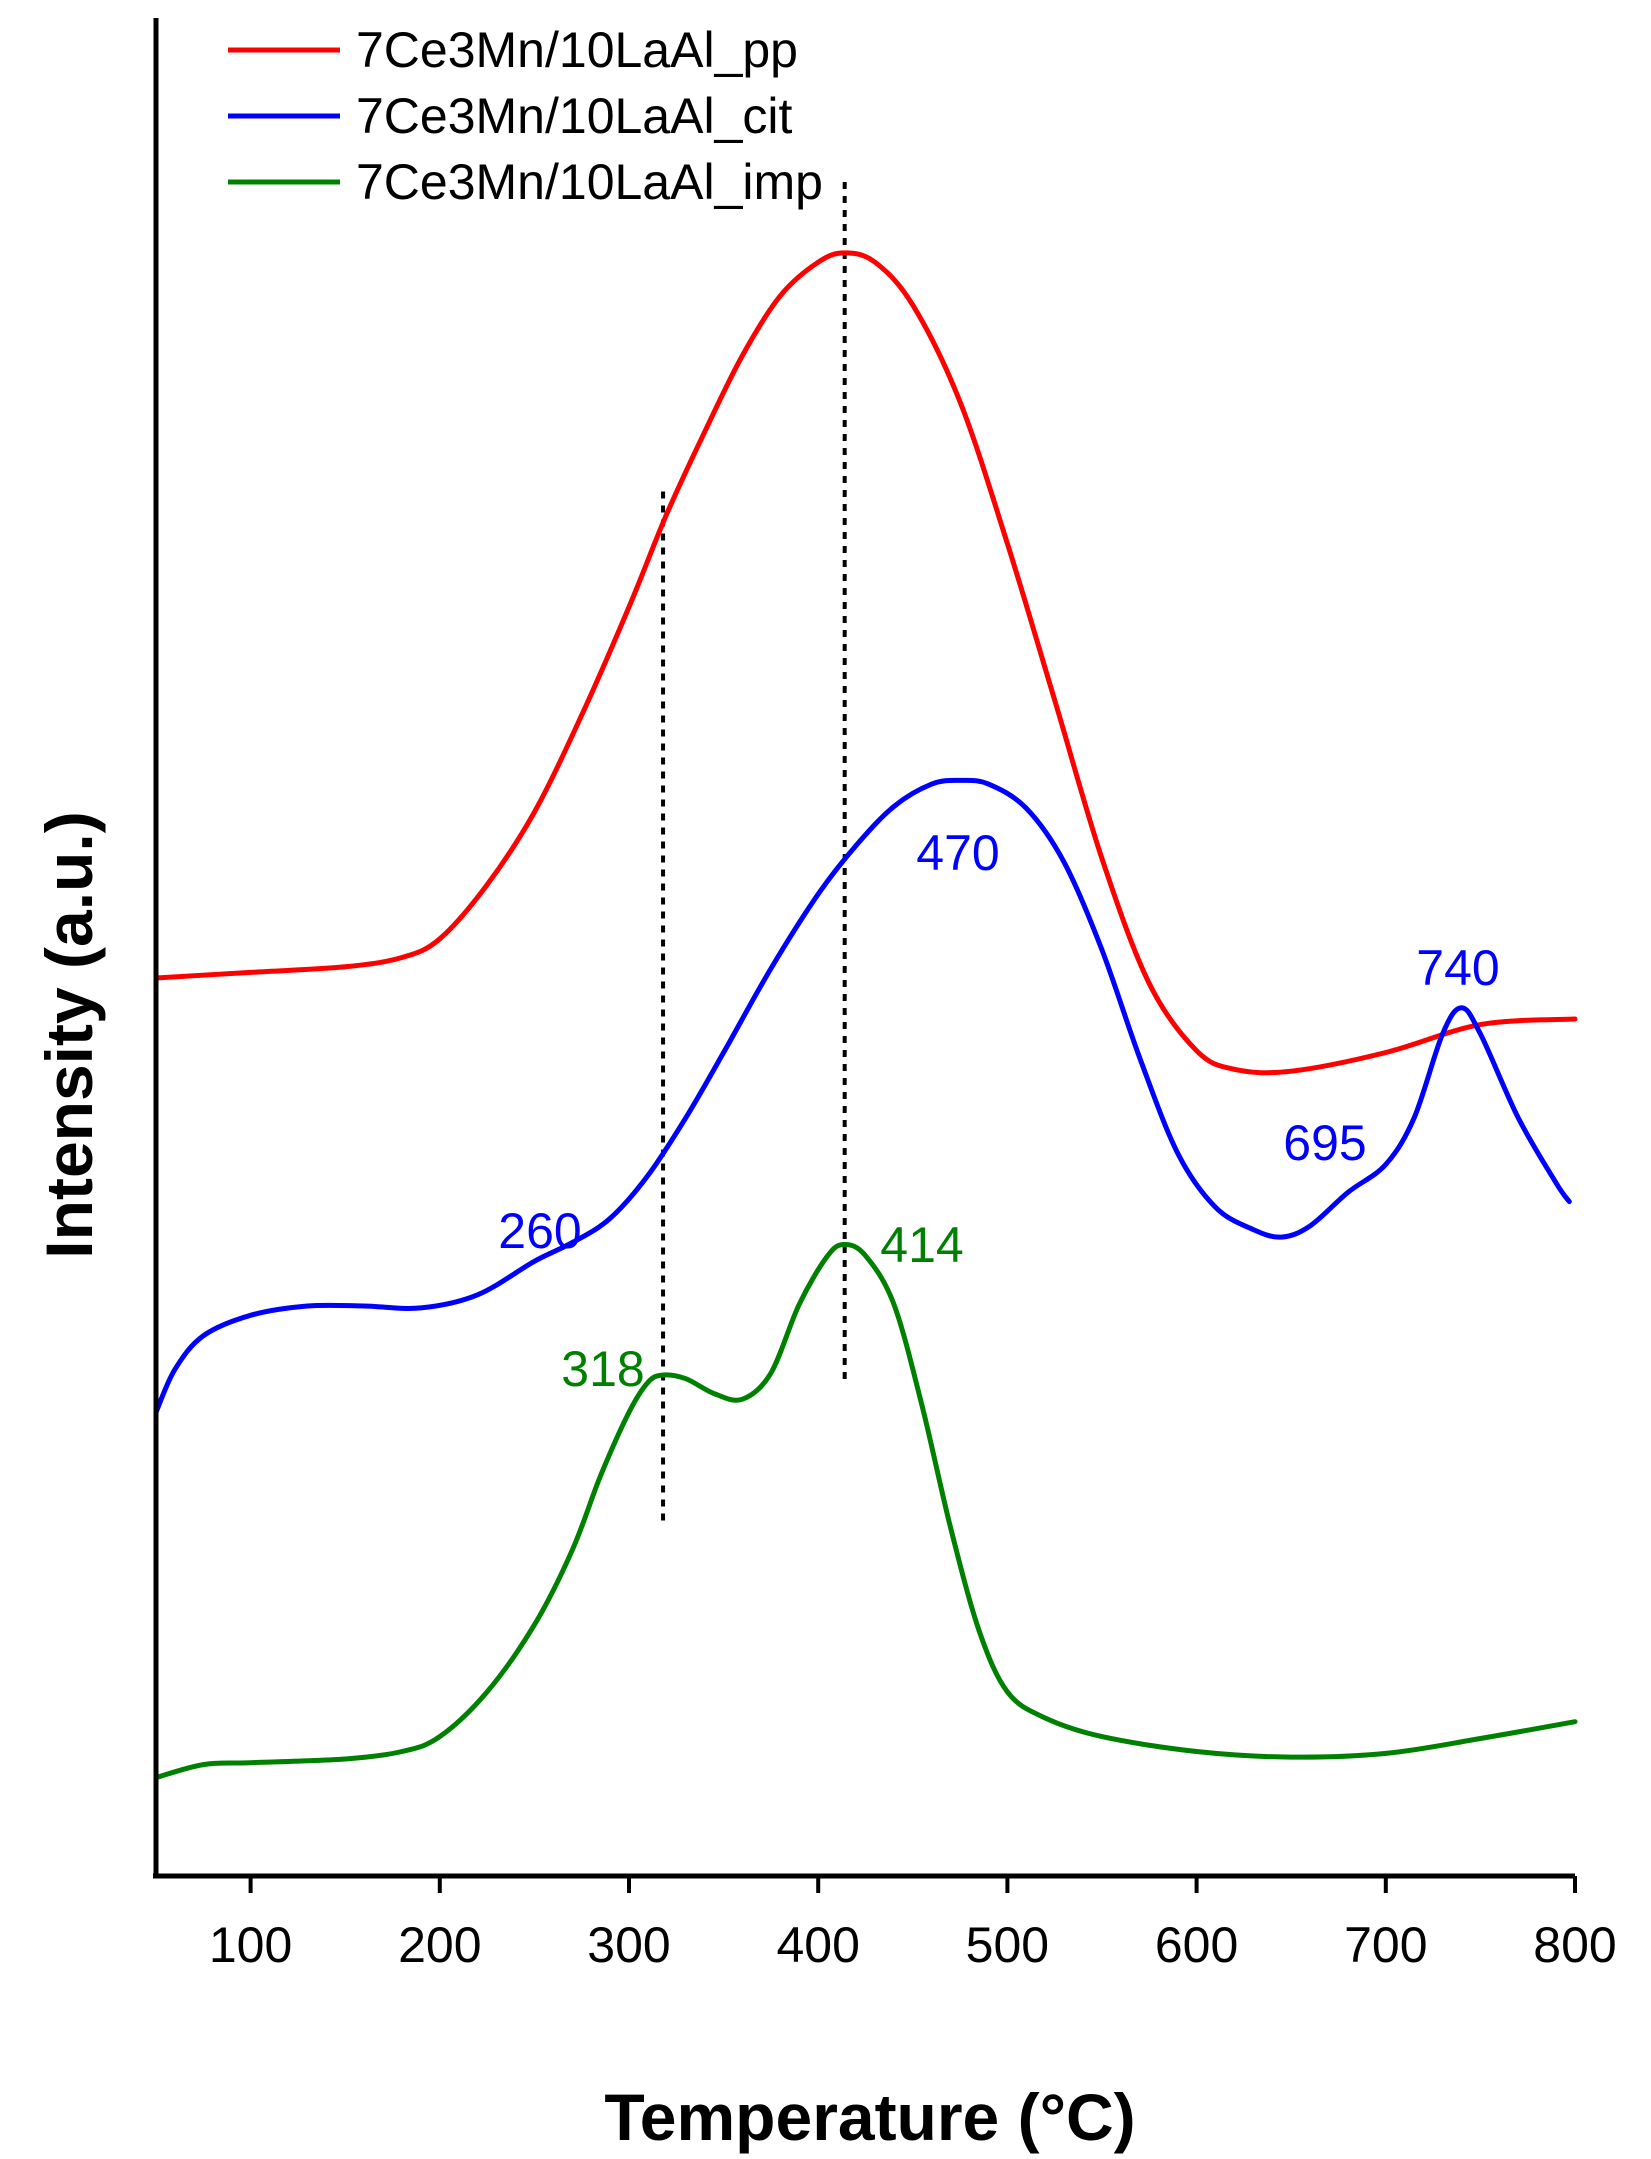 The image size is (1651, 2159). Describe the element at coordinates (921, 1245) in the screenshot. I see `annotation-414: 414` at that location.